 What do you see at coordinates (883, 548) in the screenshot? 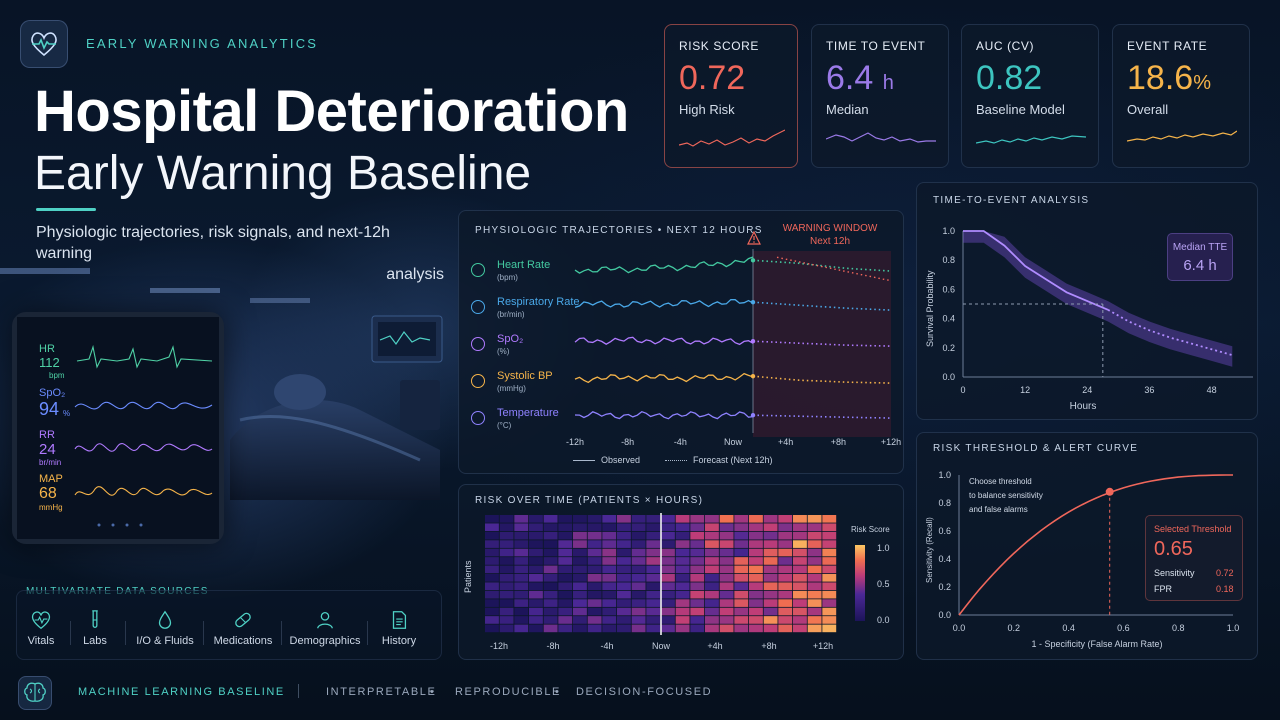
I see `colorbar-tick: 1.0` at bounding box center [883, 548].